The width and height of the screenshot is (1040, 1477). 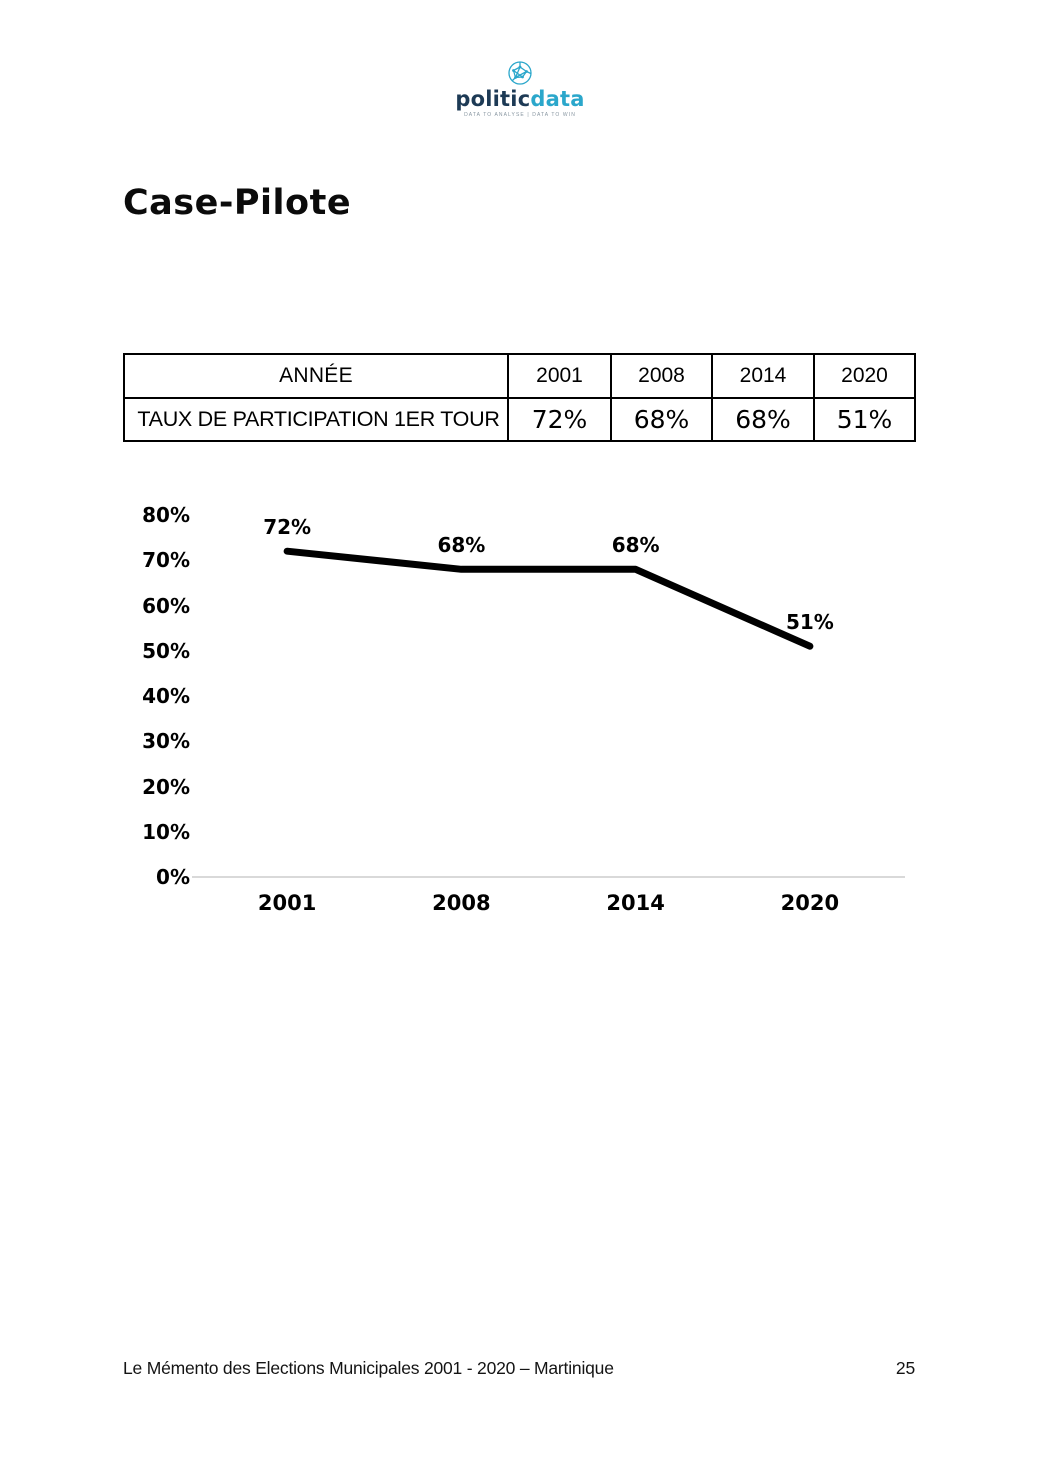 I want to click on y-axis-tick-label: 70%, so click(x=166, y=560).